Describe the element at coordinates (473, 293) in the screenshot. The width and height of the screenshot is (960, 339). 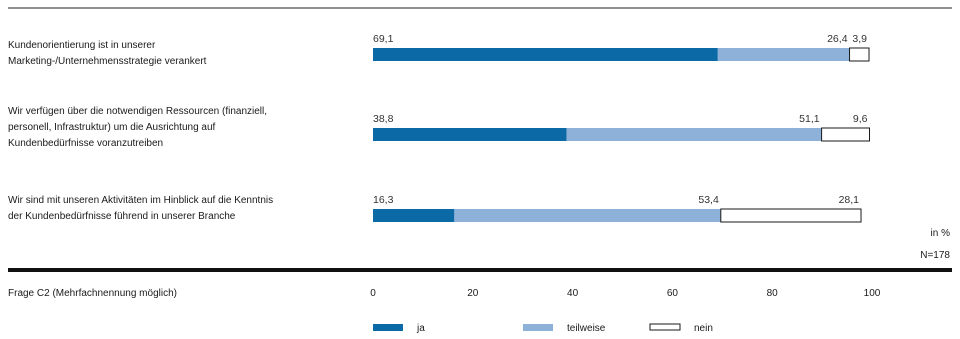
I see `x-tick-label: 20` at that location.